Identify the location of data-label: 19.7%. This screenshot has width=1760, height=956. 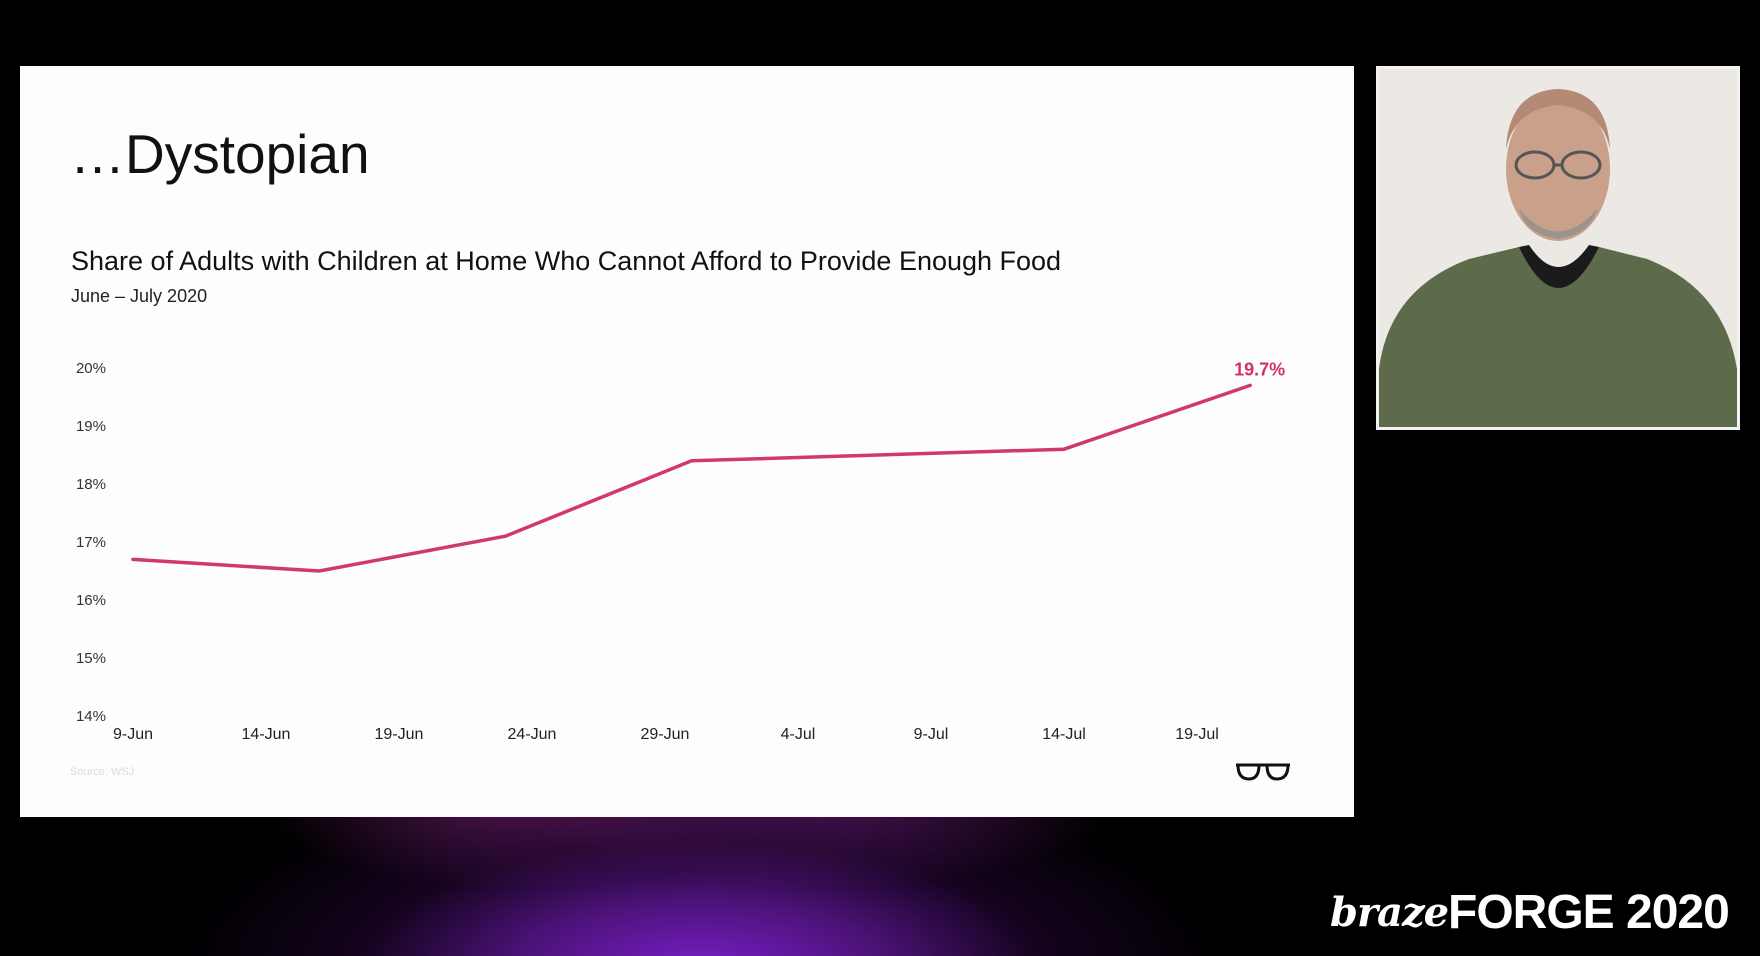
(1259, 369).